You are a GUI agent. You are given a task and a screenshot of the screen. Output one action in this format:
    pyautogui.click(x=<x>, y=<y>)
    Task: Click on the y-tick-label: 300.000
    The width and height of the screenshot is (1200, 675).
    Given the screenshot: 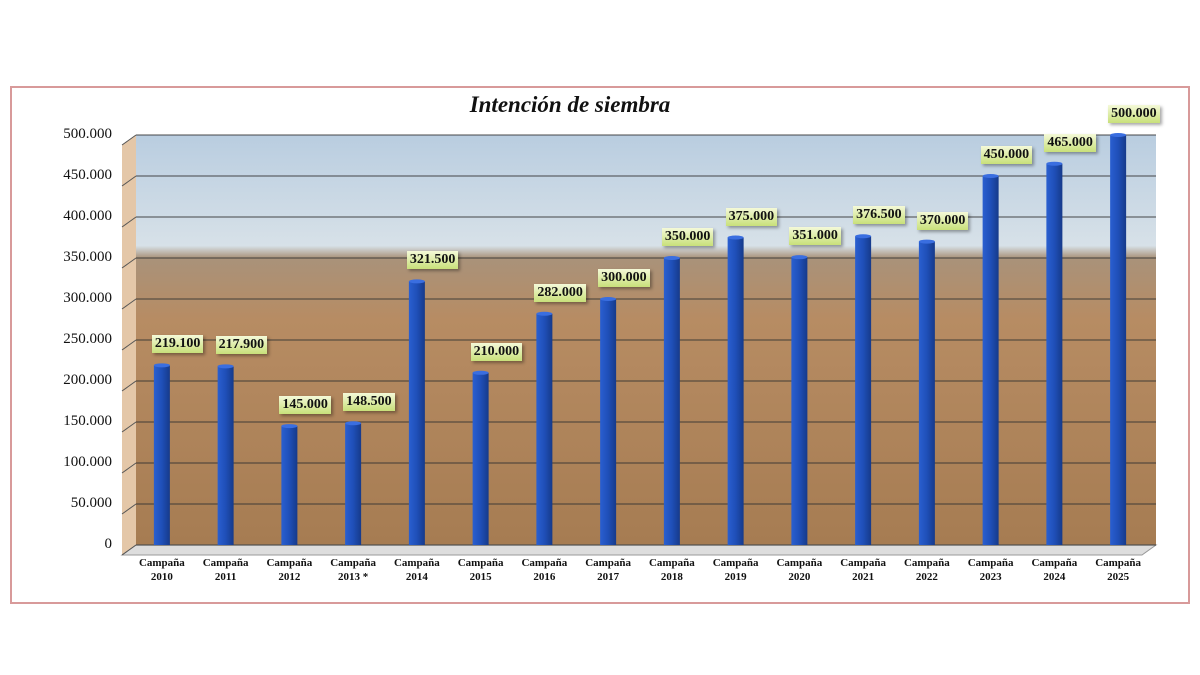 What is the action you would take?
    pyautogui.click(x=87, y=298)
    